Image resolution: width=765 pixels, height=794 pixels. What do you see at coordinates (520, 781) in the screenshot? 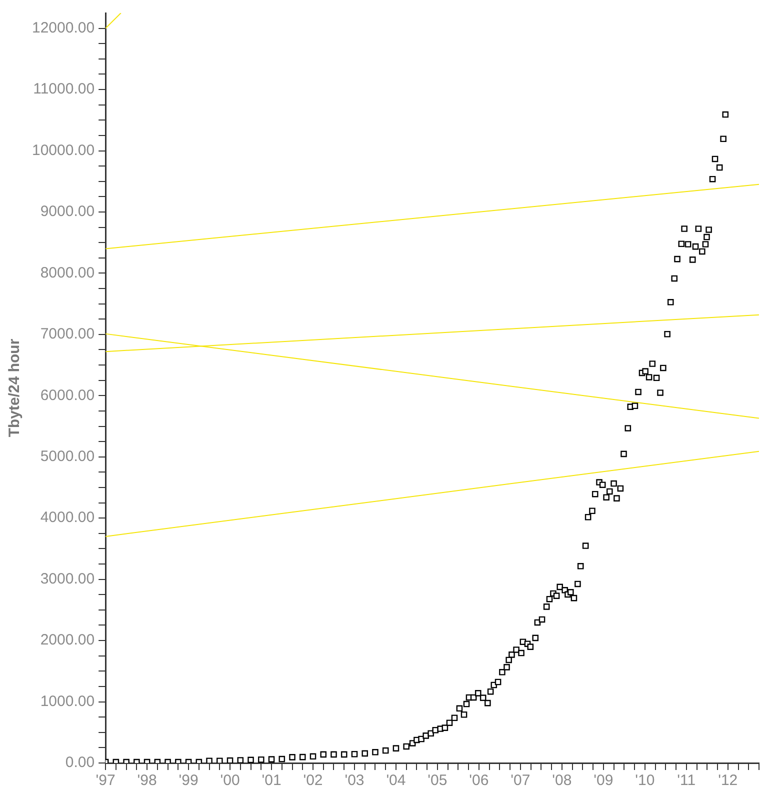
I see `x-tick-label: '07` at bounding box center [520, 781].